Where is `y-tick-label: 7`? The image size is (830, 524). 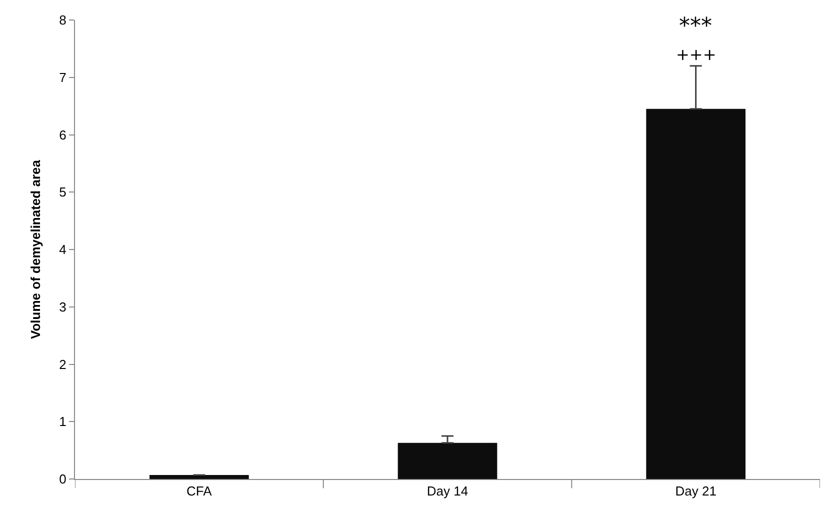
y-tick-label: 7 is located at coordinates (62, 77).